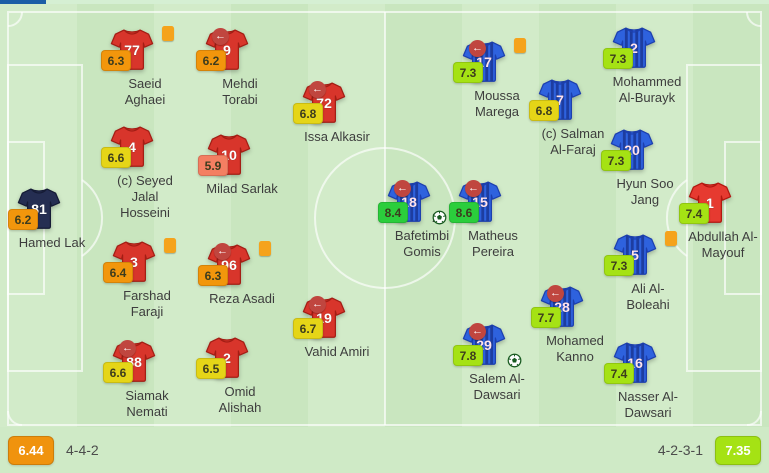 The width and height of the screenshot is (769, 473). What do you see at coordinates (497, 386) in the screenshot?
I see `player-name: Salem Al-Dawsari` at bounding box center [497, 386].